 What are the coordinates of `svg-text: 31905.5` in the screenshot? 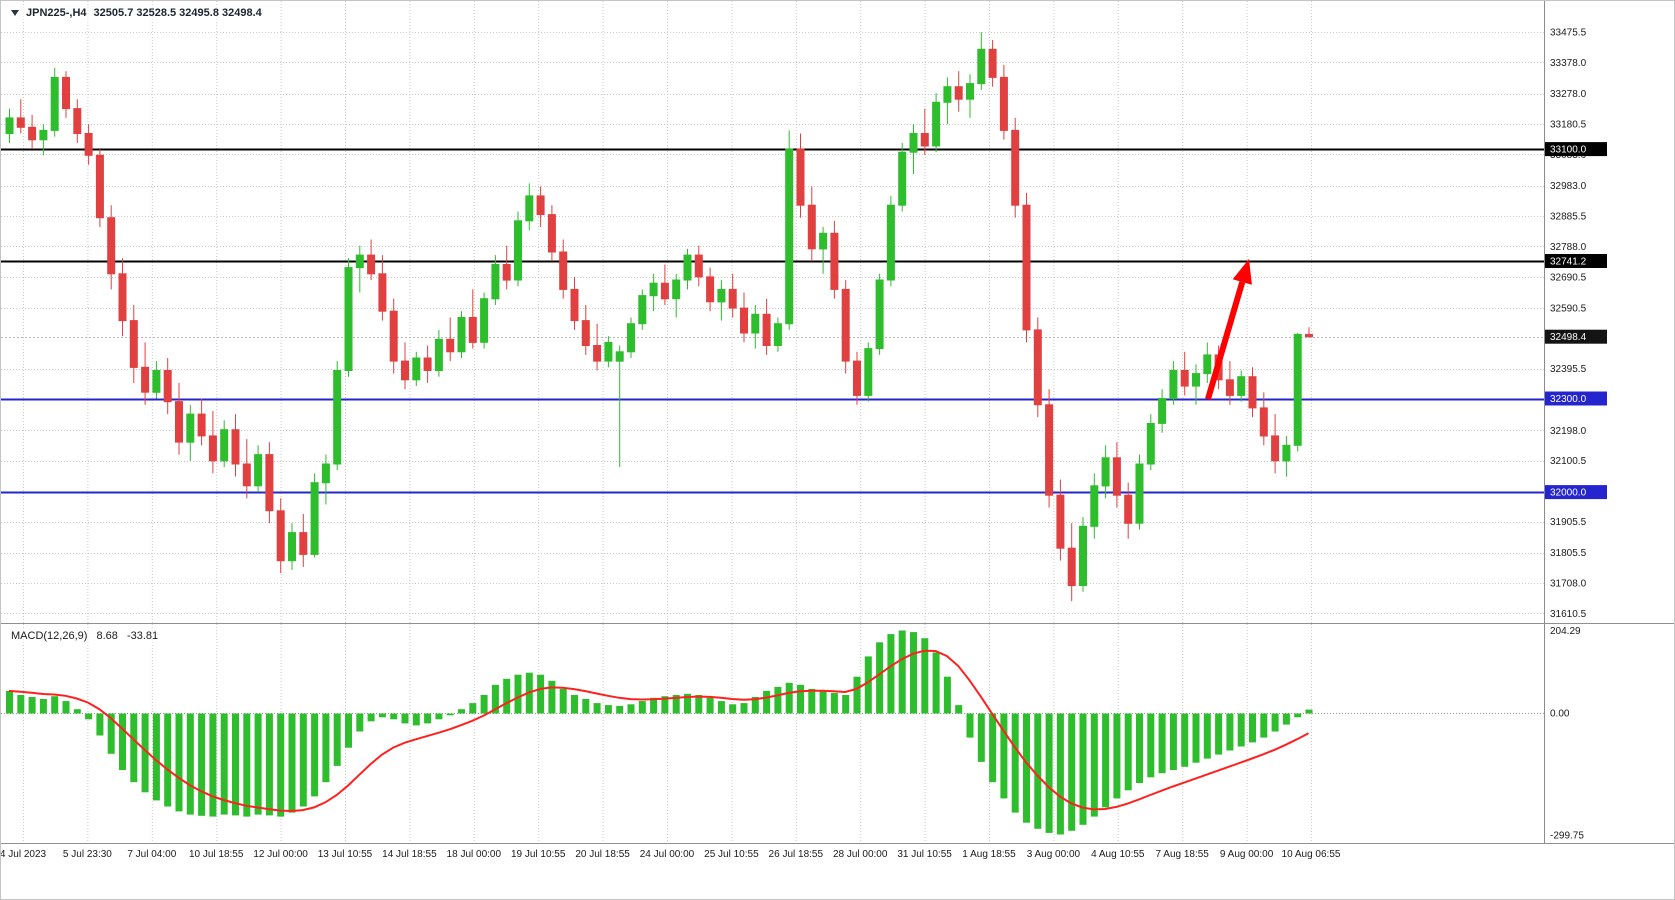 It's located at (1568, 522).